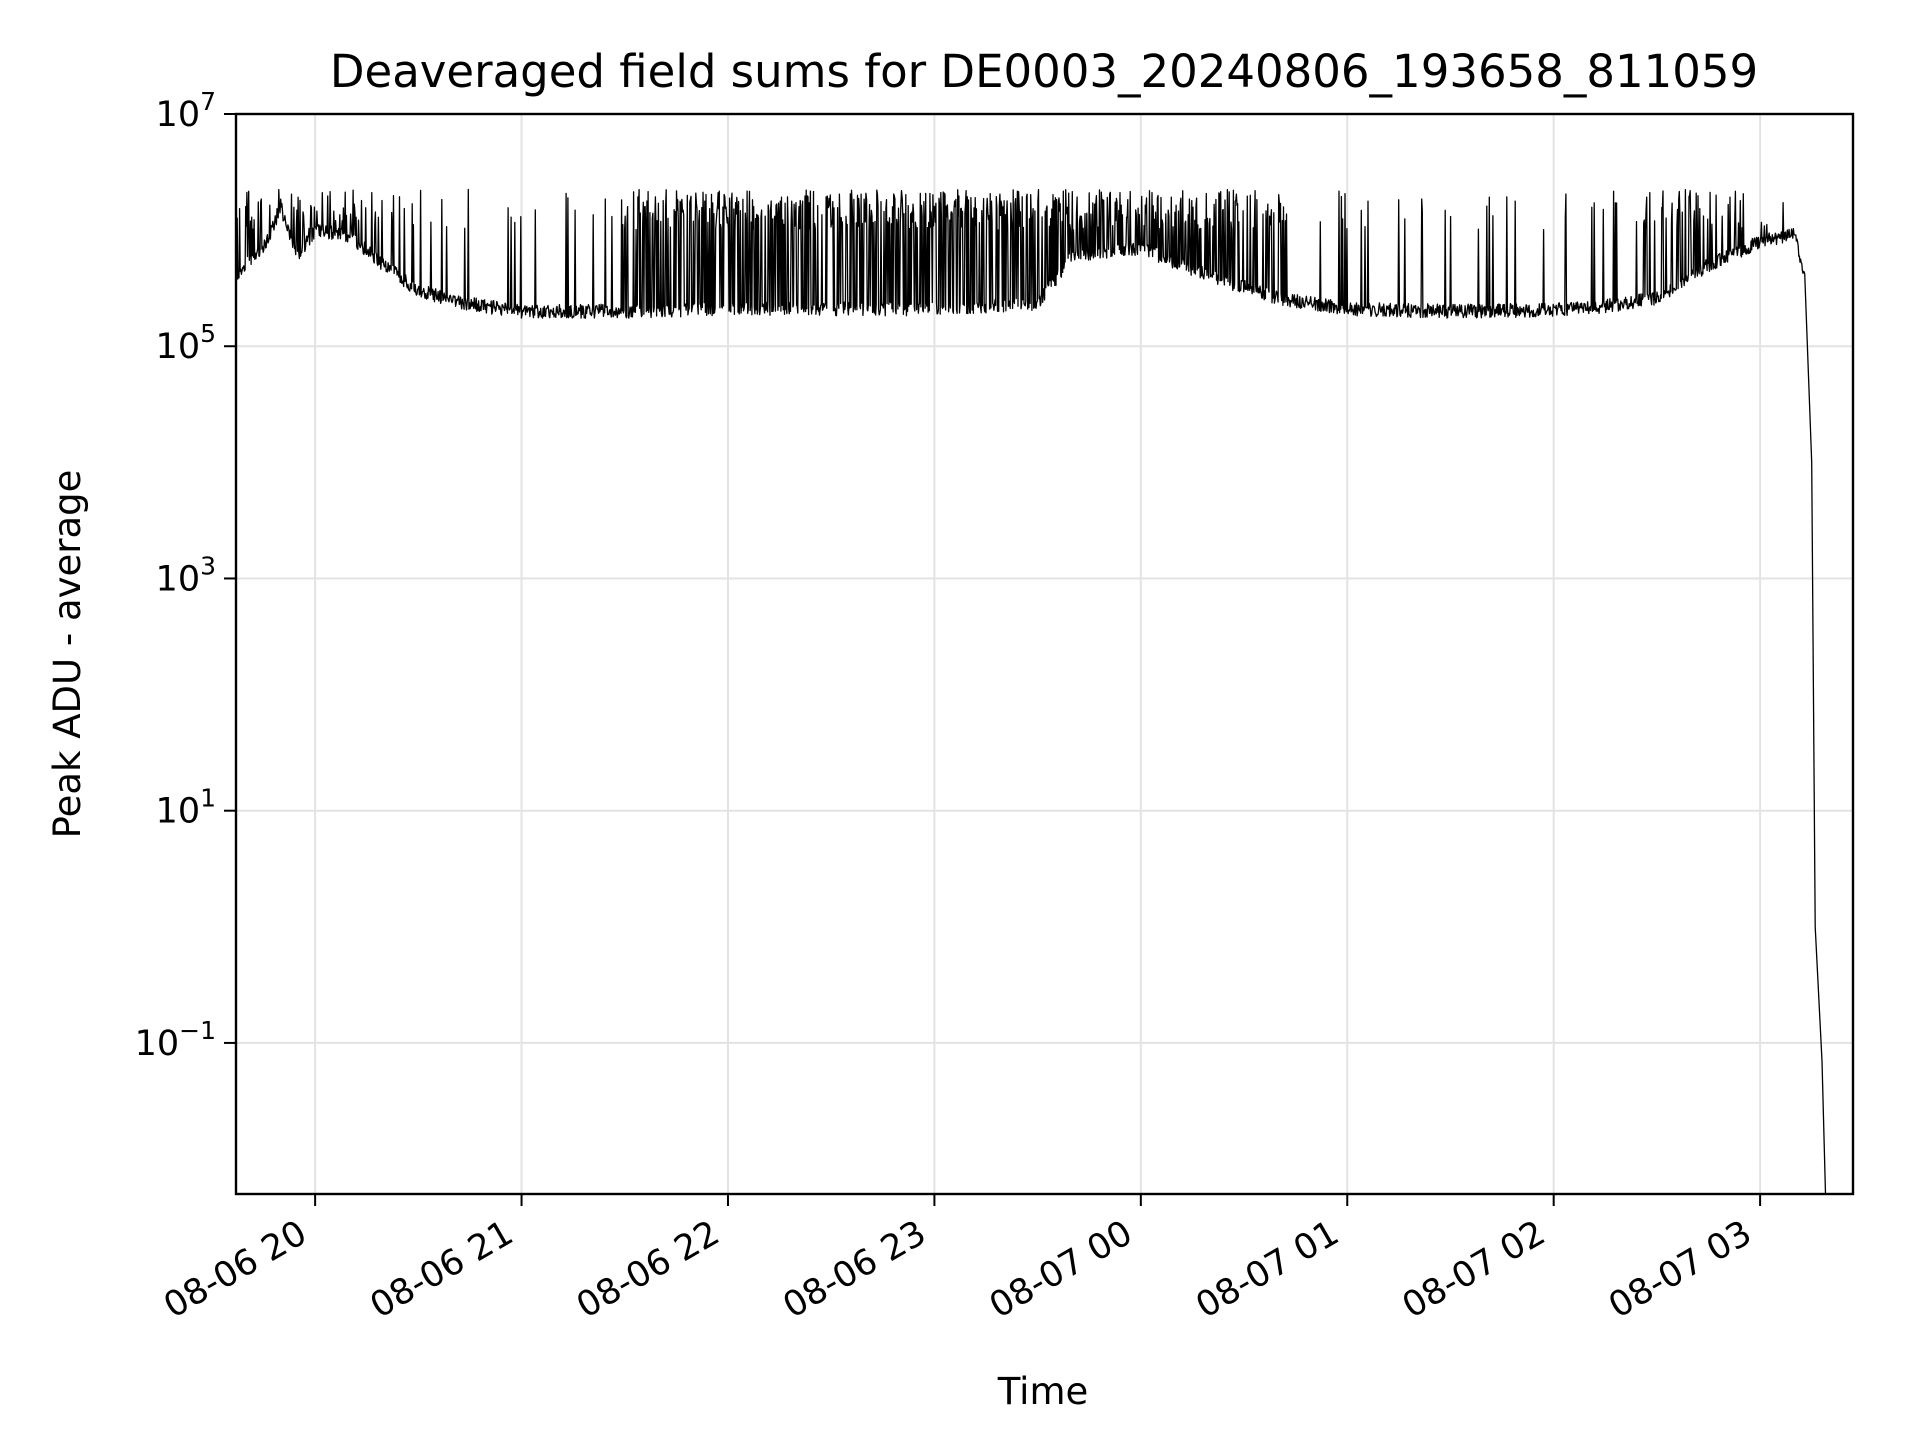  What do you see at coordinates (1043, 1391) in the screenshot?
I see `x-axis-label: Time` at bounding box center [1043, 1391].